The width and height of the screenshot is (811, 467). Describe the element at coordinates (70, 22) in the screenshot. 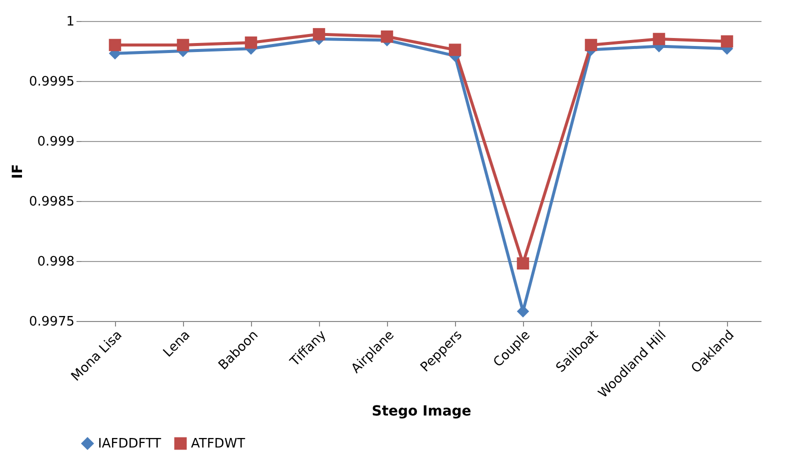

I see `y-tick-label: 1` at that location.